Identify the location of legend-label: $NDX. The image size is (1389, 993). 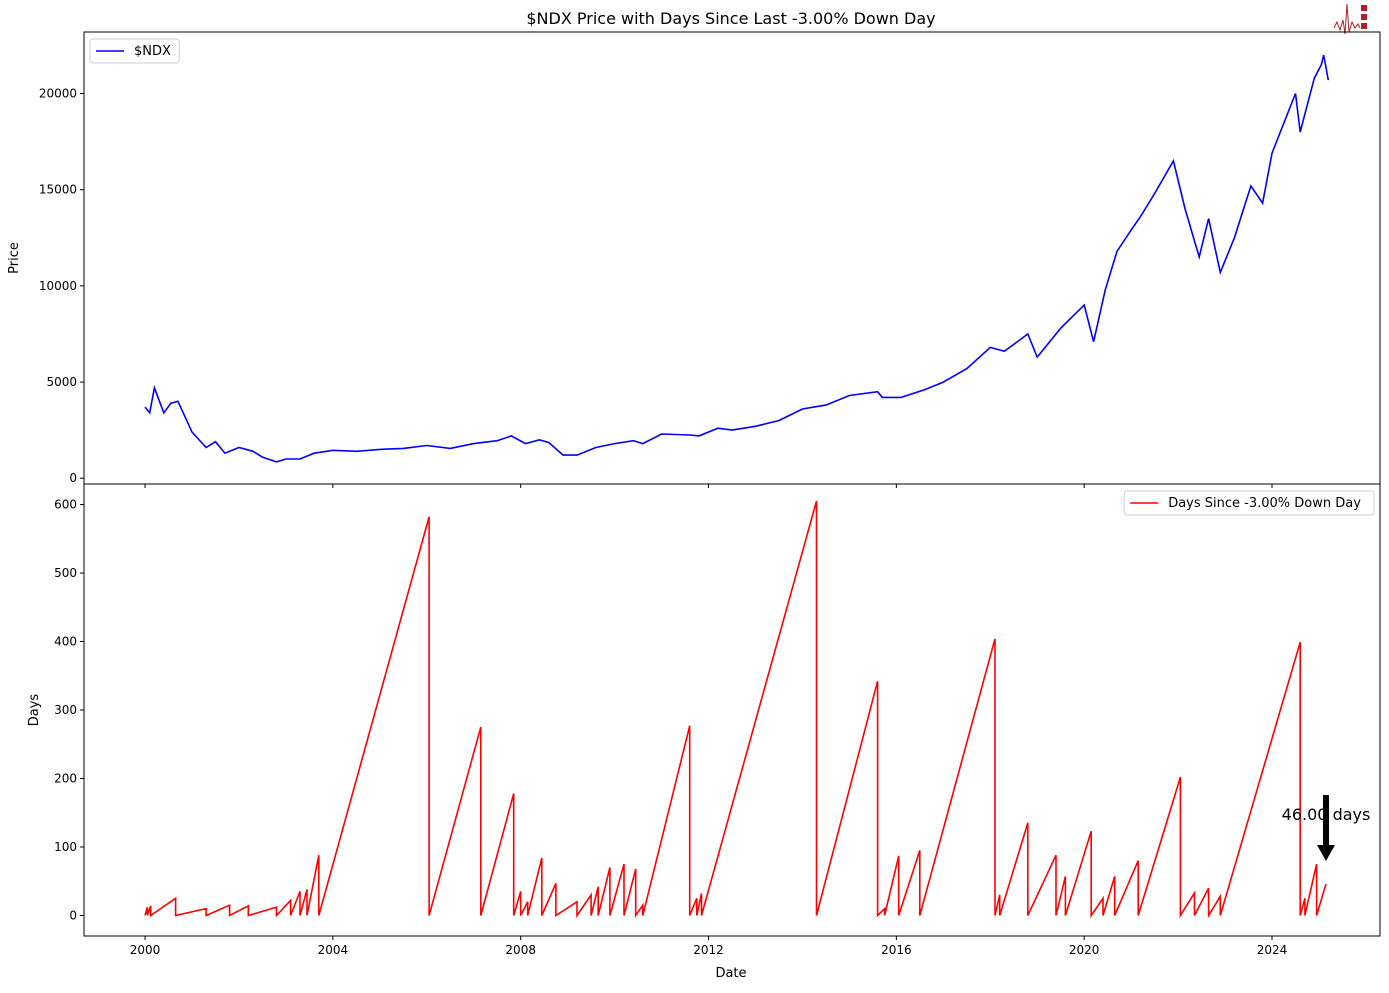
(152, 51).